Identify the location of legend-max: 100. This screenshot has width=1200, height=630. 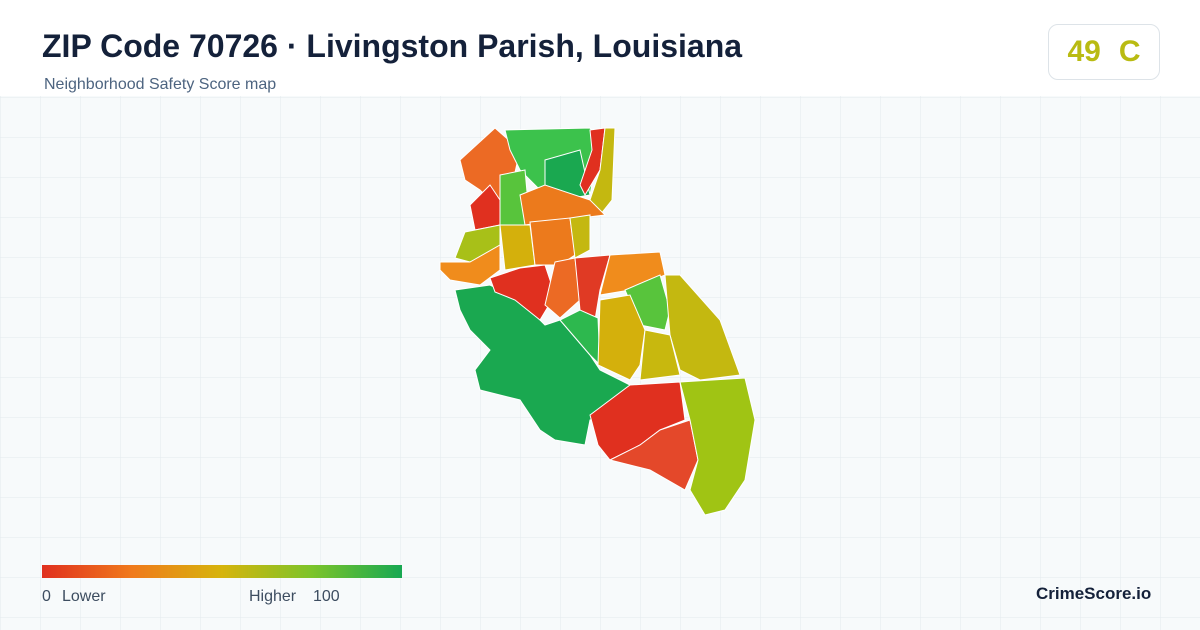
(326, 596).